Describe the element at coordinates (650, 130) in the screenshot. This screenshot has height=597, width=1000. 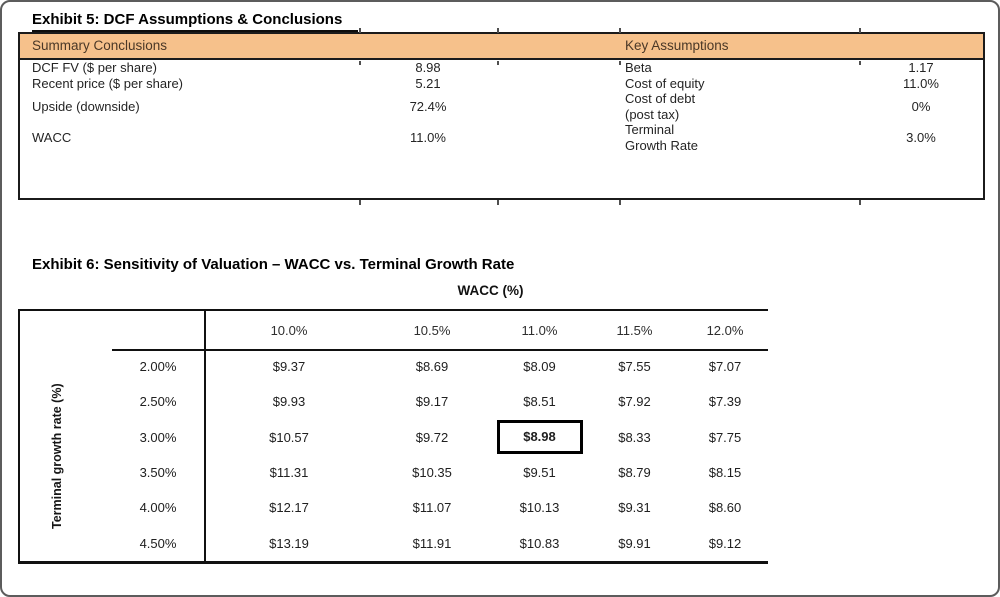
I see `assumption-label-line1: Terminal` at that location.